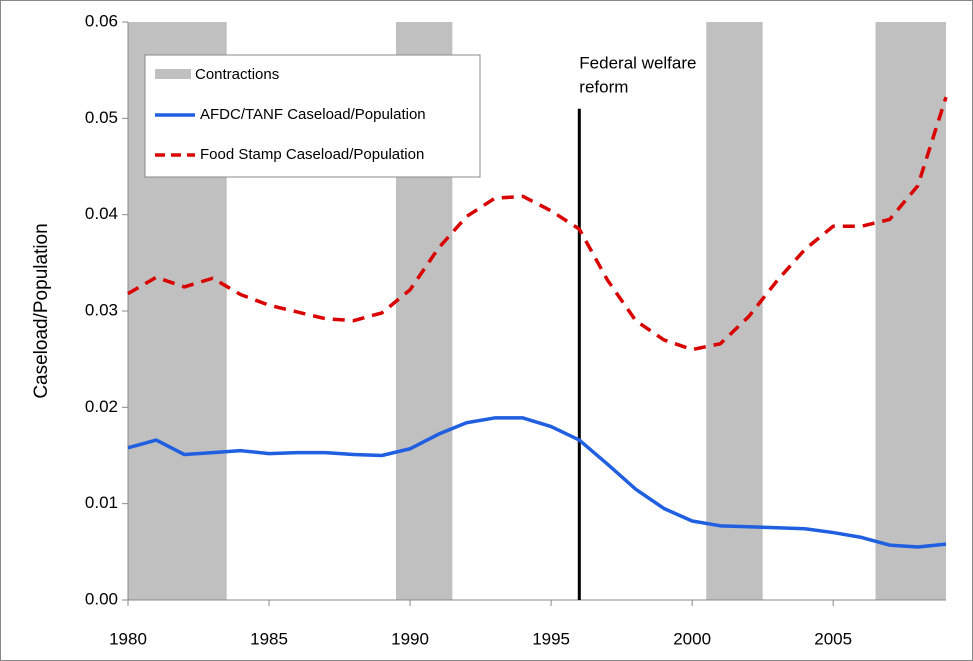  What do you see at coordinates (833, 638) in the screenshot?
I see `x-tick-label: 2005` at bounding box center [833, 638].